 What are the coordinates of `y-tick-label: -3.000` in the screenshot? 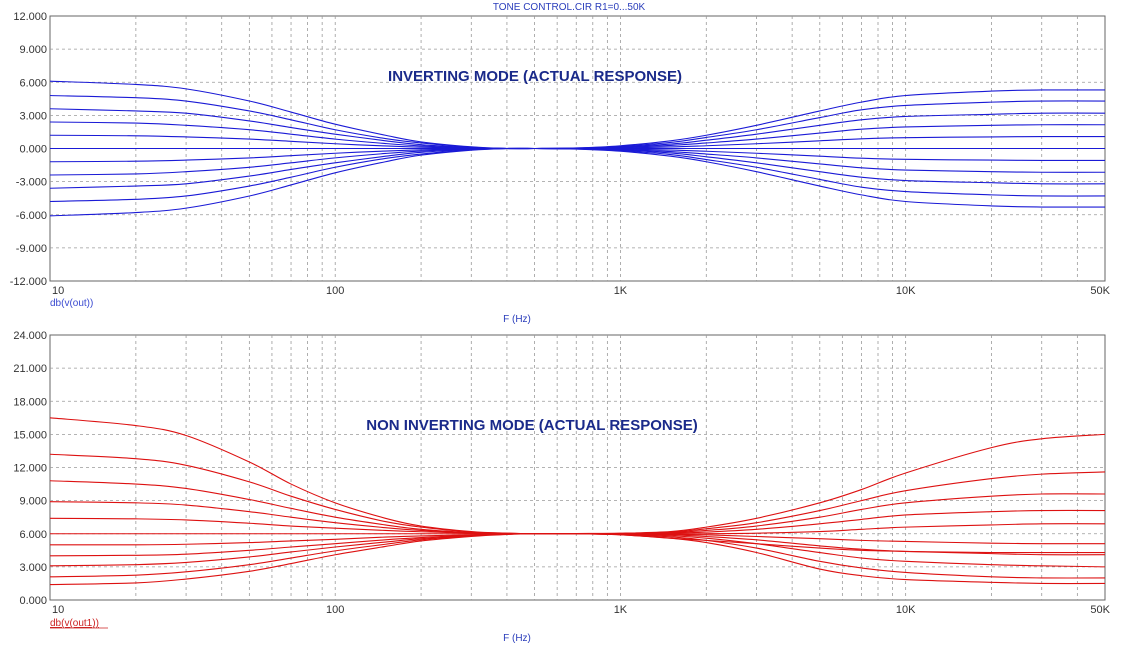 It's located at (31, 183).